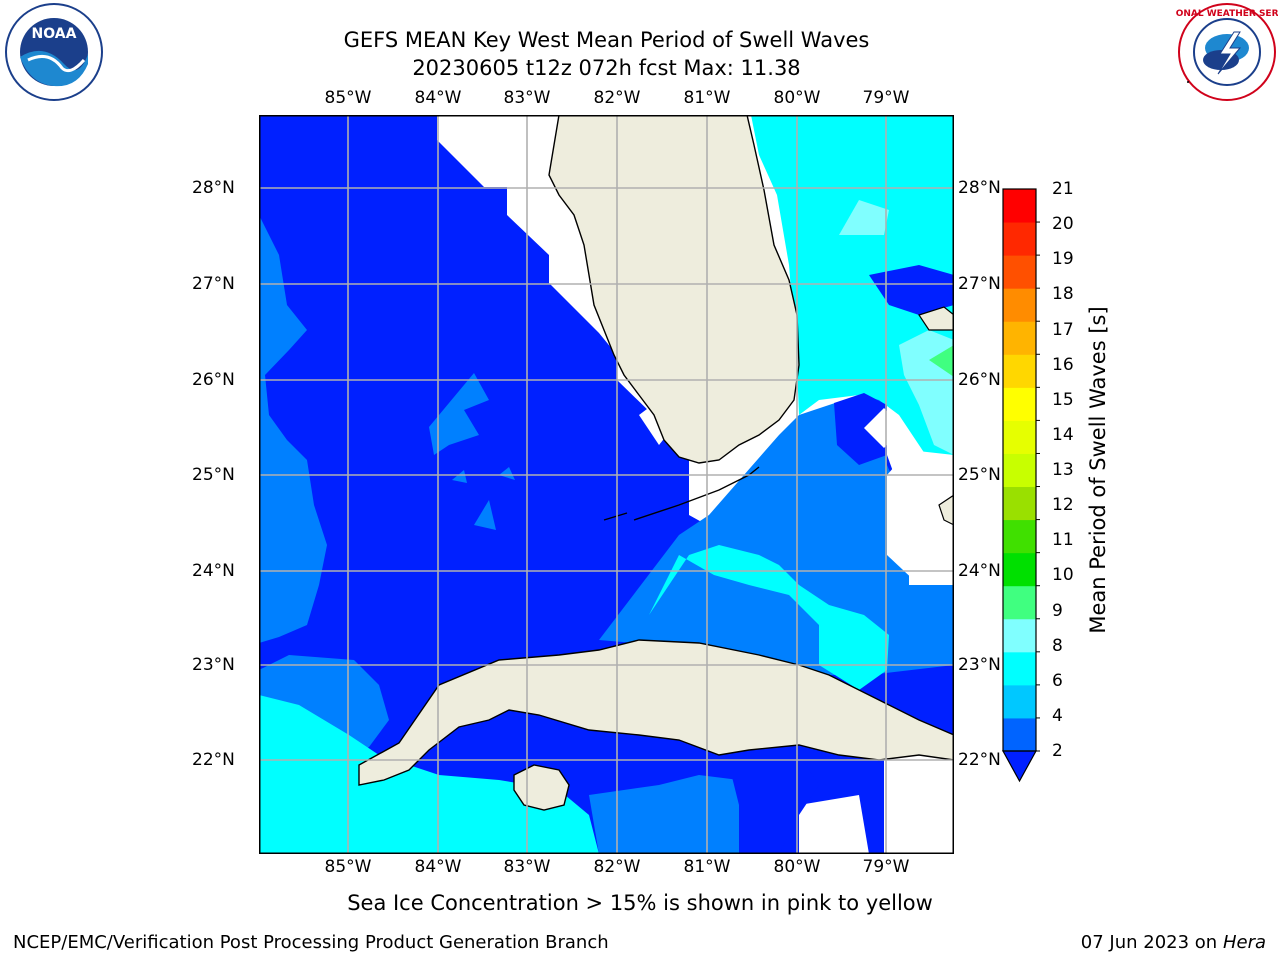 The width and height of the screenshot is (1280, 960). What do you see at coordinates (1098, 470) in the screenshot?
I see `colorbar-title: Mean Period of Swell Waves [s]` at bounding box center [1098, 470].